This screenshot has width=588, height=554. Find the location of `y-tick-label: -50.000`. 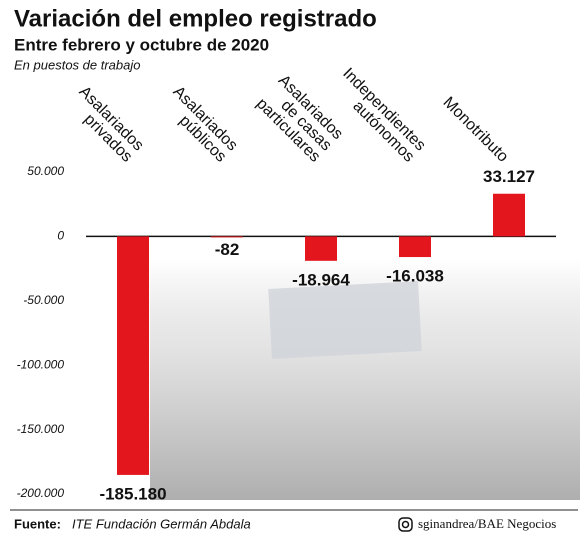

y-tick-label: -50.000 is located at coordinates (43, 300).